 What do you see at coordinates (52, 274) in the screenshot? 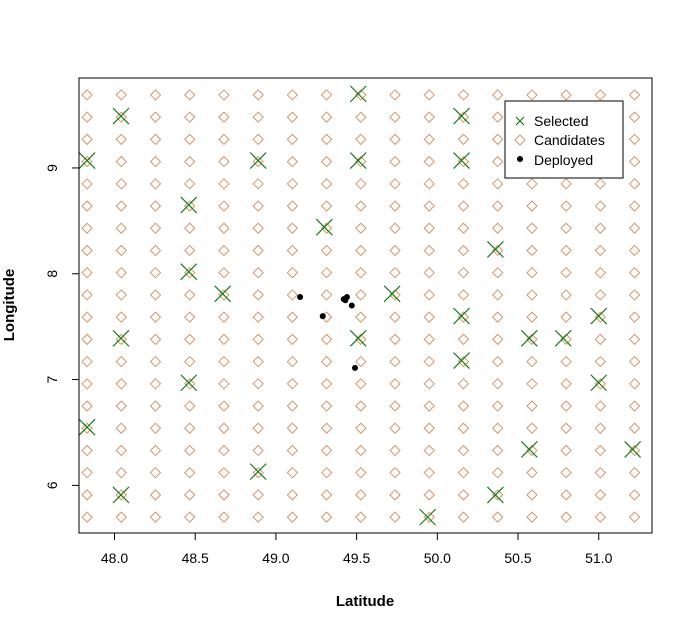
I see `y-tick-label: 8` at bounding box center [52, 274].